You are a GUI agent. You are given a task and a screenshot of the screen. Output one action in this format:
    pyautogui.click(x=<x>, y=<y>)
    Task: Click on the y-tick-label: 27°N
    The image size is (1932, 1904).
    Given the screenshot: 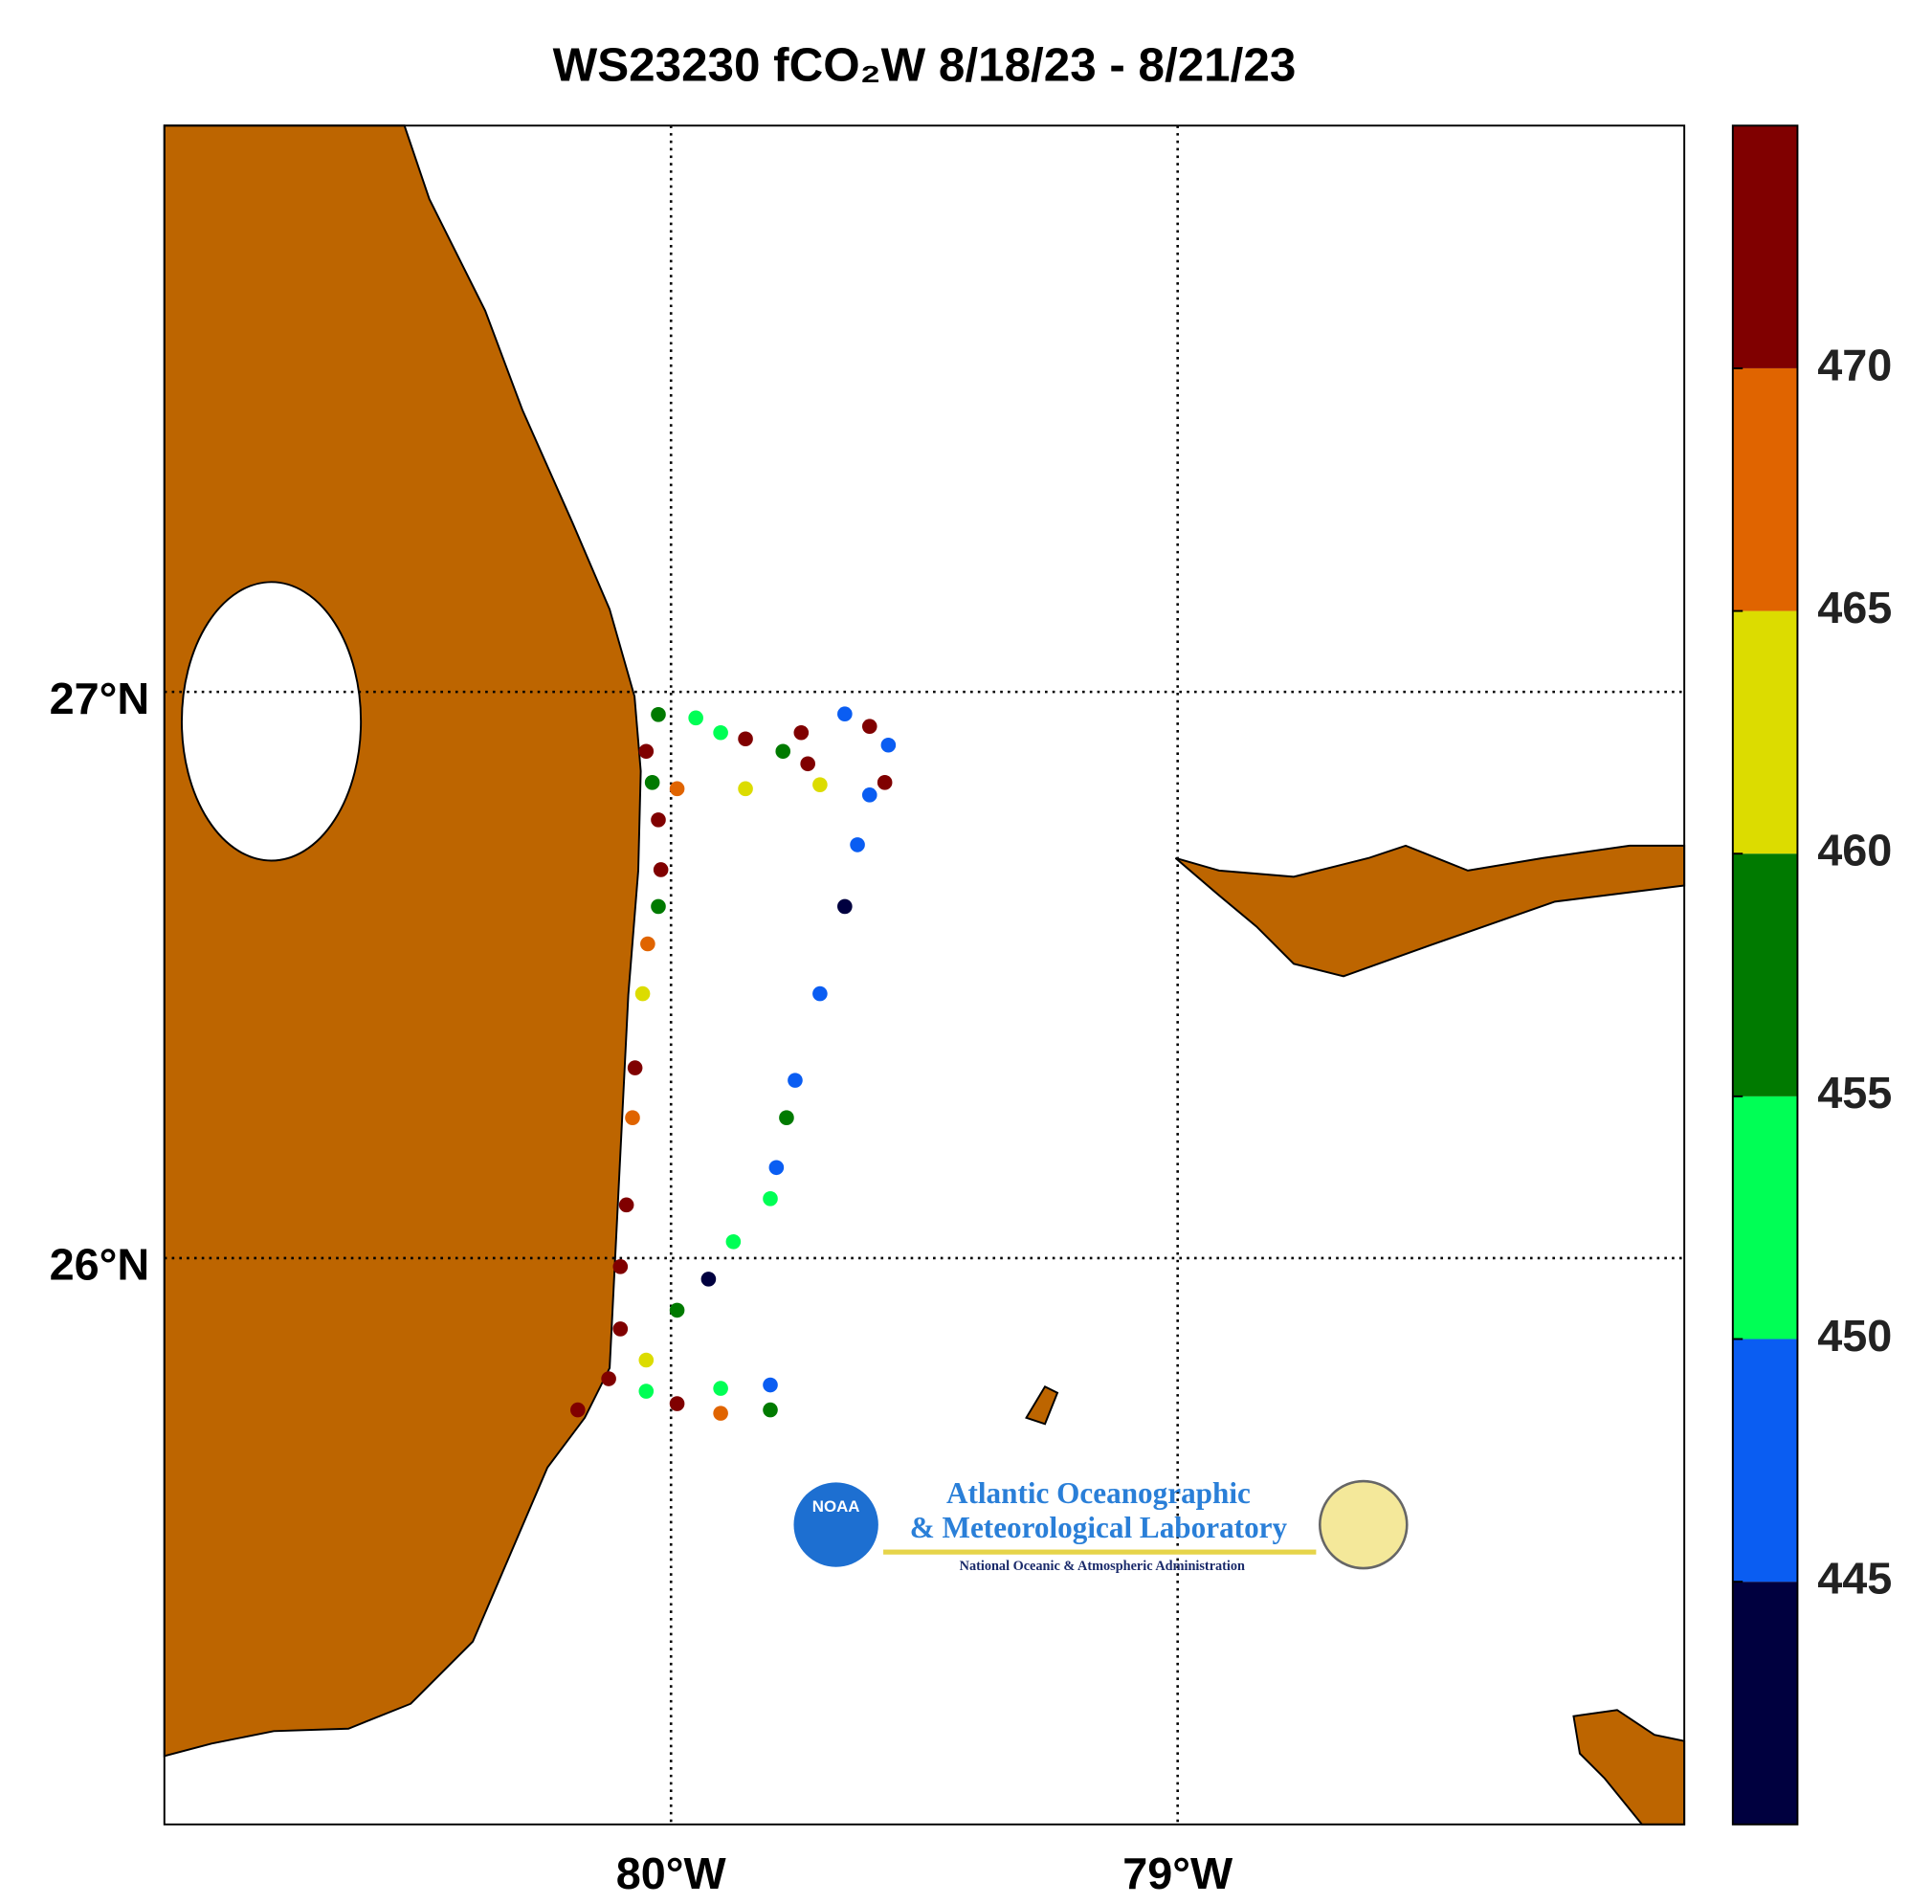 What is the action you would take?
    pyautogui.click(x=100, y=698)
    